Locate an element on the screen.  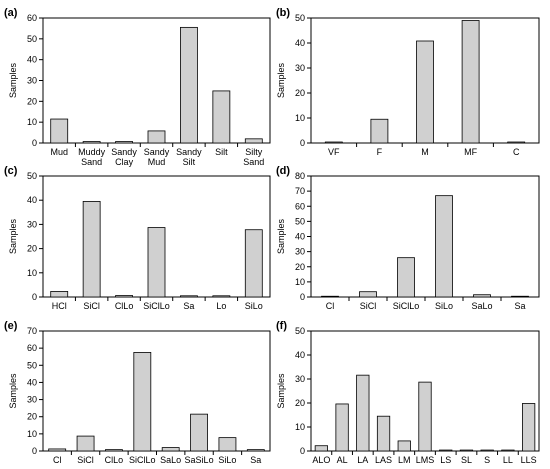
panel-label: (c) is located at coordinates (11, 171).